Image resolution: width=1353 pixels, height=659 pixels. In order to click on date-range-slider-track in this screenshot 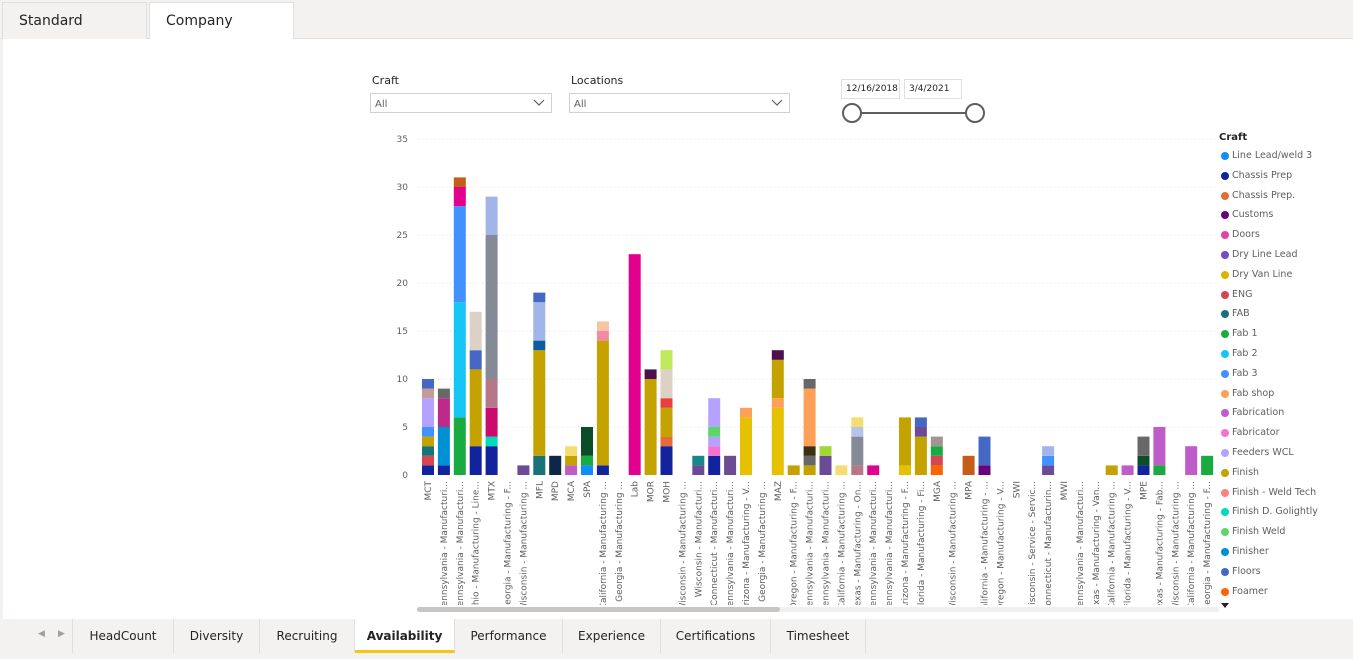, I will do `click(913, 113)`.